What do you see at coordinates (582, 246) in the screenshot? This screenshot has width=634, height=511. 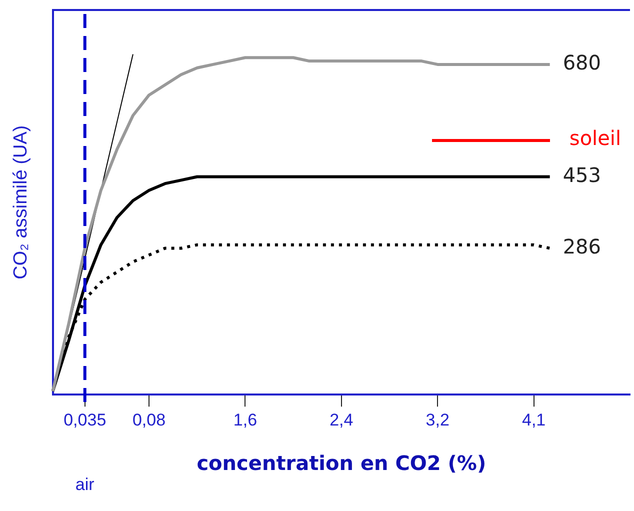 I see `series-label: 286` at bounding box center [582, 246].